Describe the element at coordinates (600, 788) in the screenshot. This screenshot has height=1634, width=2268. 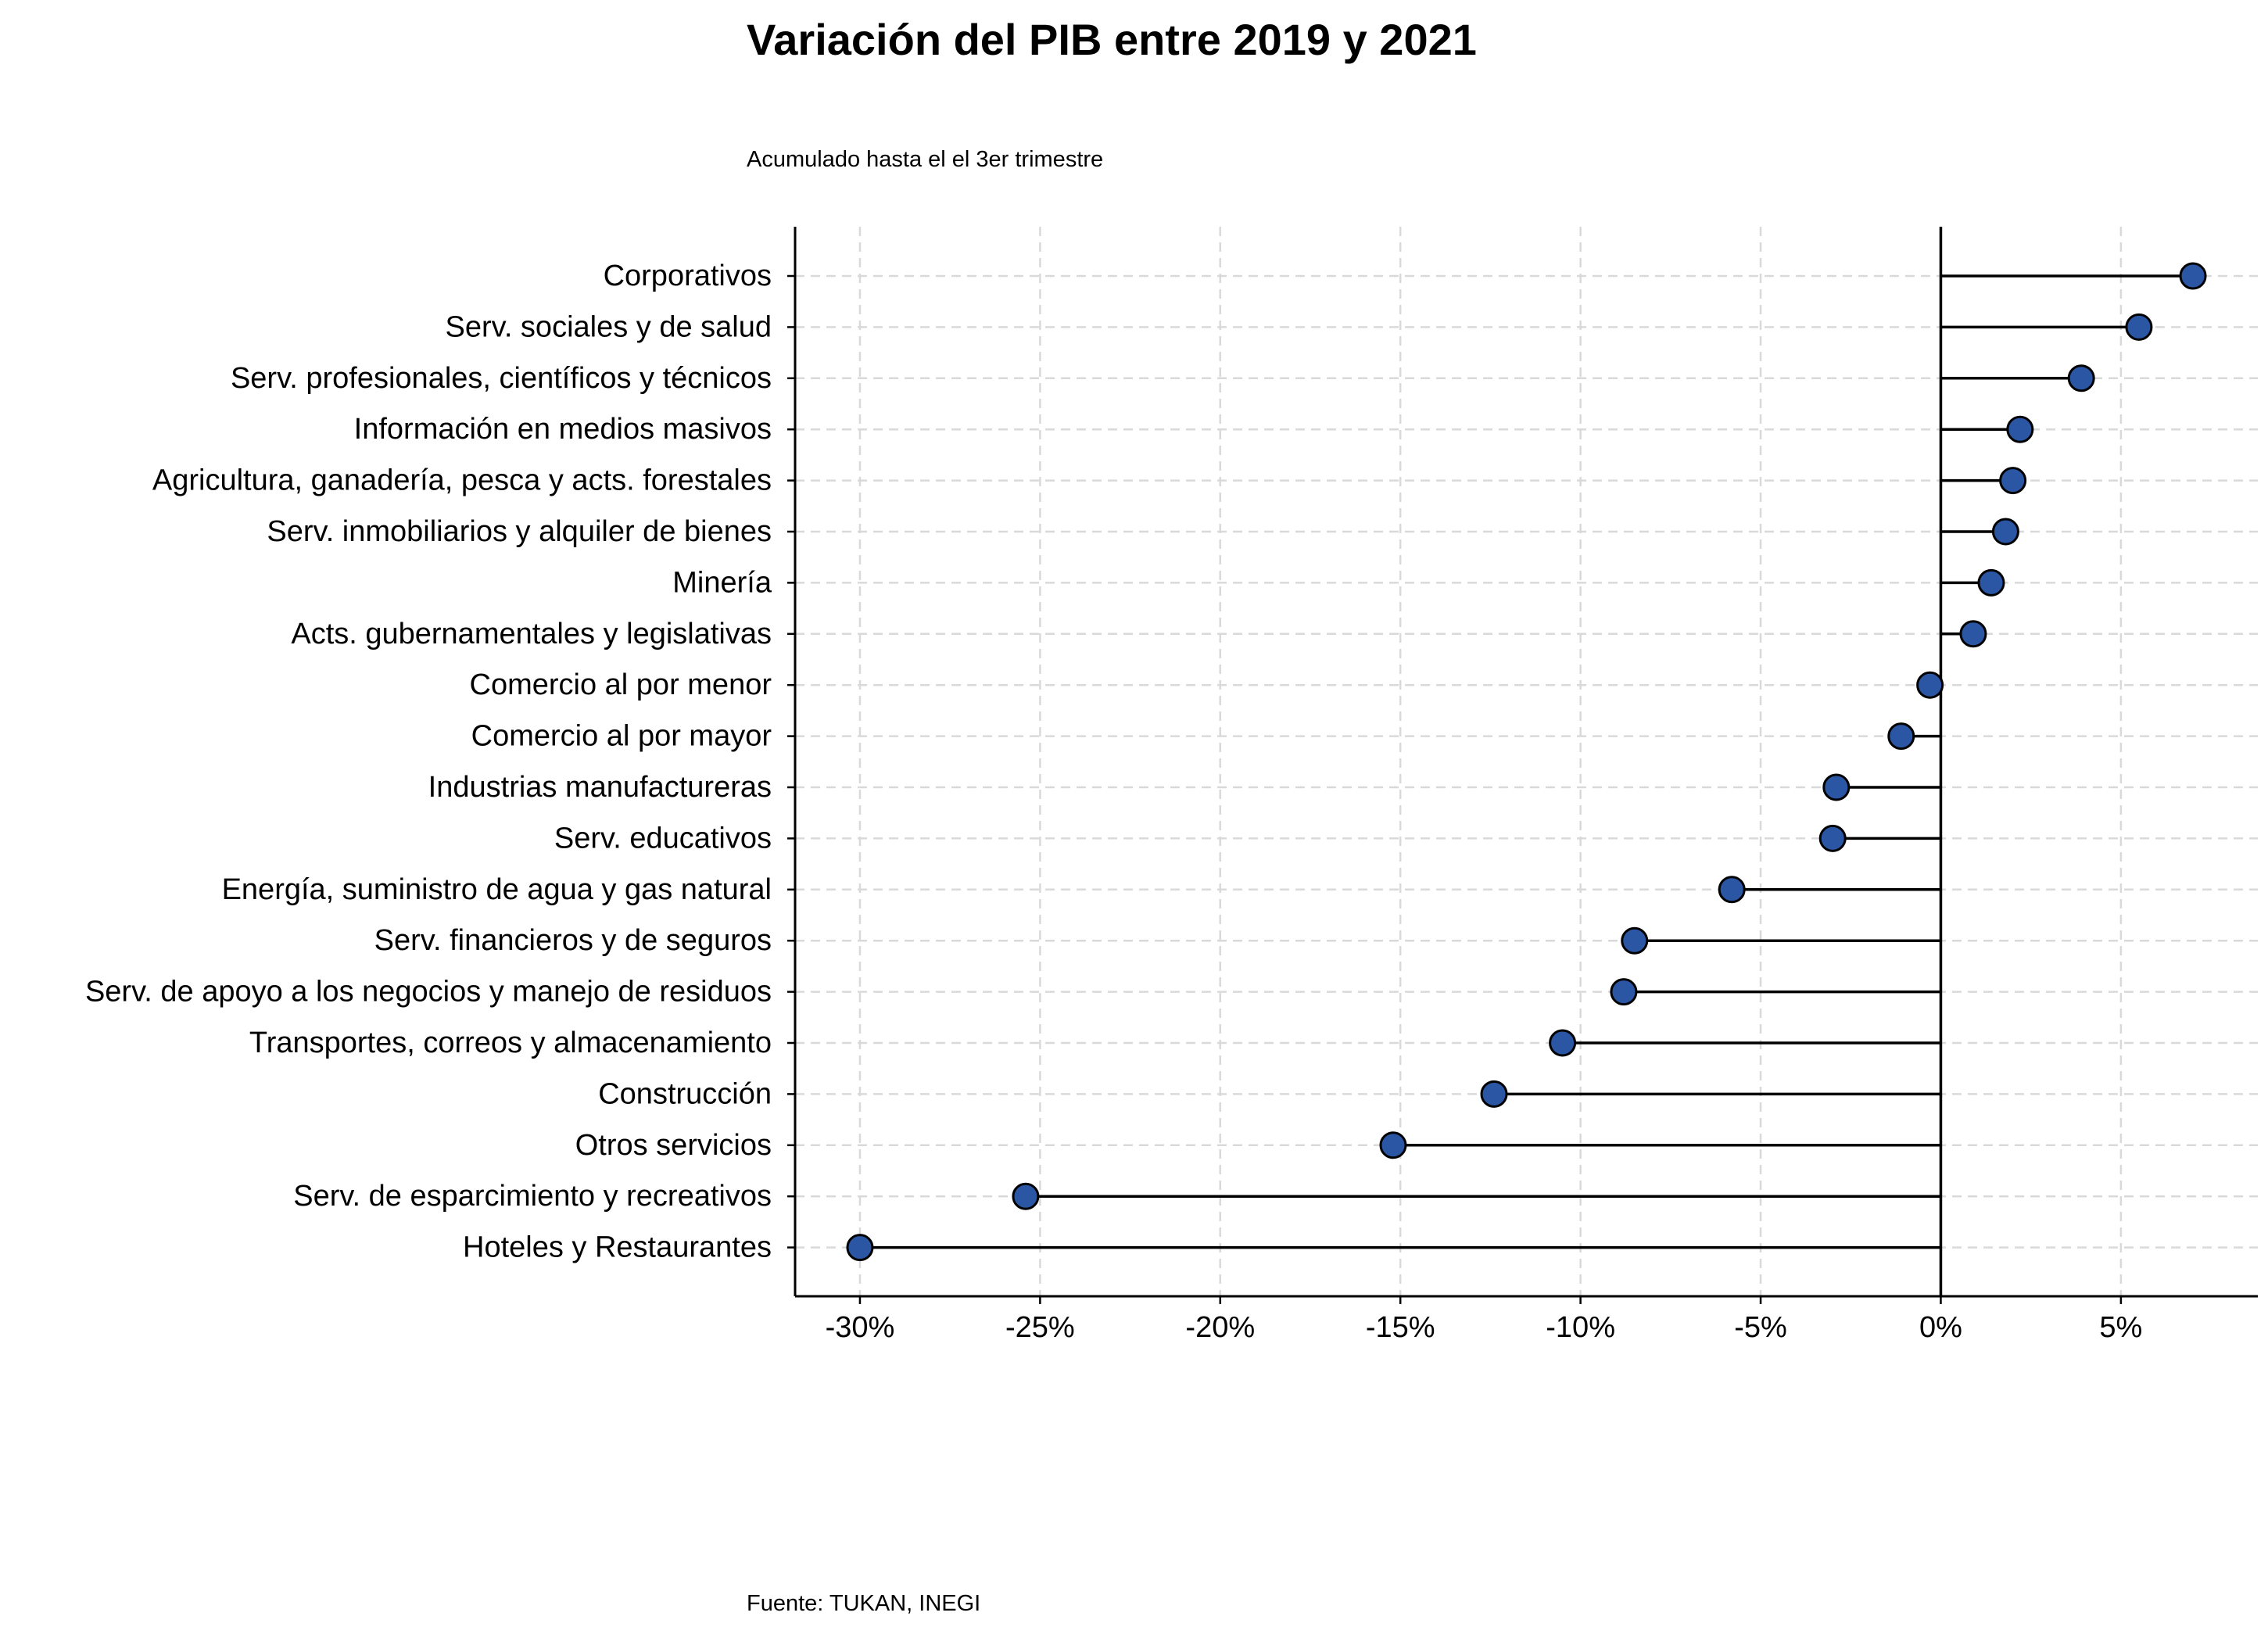
I see `category-label-10: Industrias manufactureras` at that location.